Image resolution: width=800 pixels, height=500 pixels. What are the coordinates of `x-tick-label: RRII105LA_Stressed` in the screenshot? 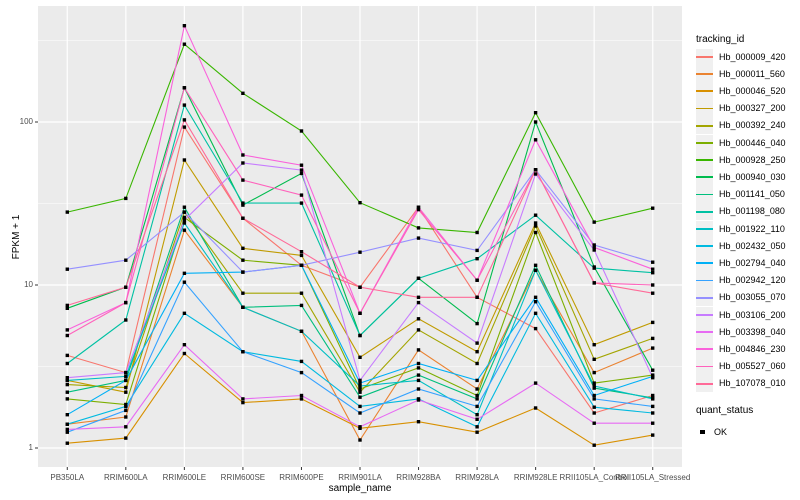 It's located at (652, 477).